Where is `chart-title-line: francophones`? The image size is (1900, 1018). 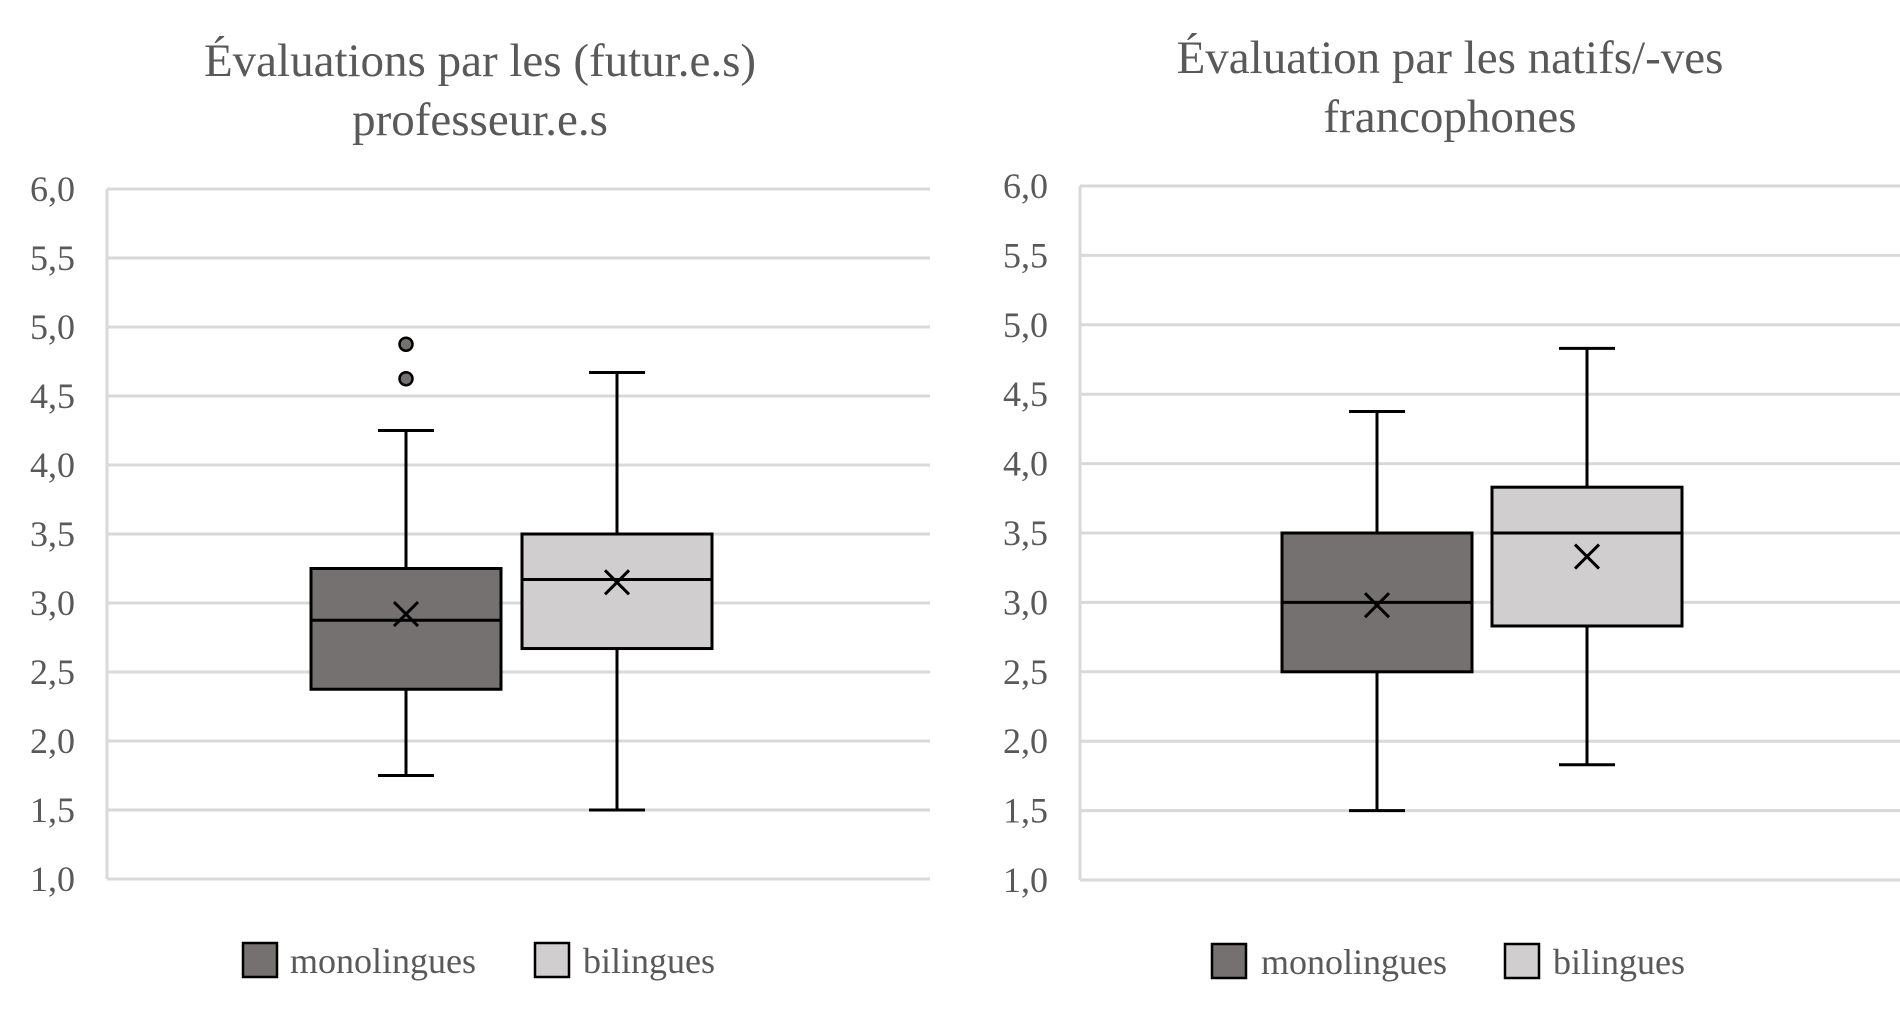 chart-title-line: francophones is located at coordinates (1449, 117).